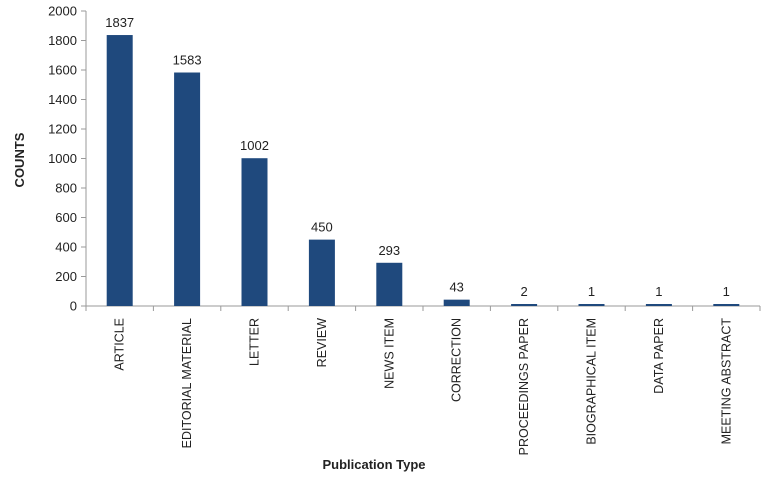 This screenshot has width=768, height=486. Describe the element at coordinates (726, 381) in the screenshot. I see `category-label: MEETING ABSTRACT` at that location.